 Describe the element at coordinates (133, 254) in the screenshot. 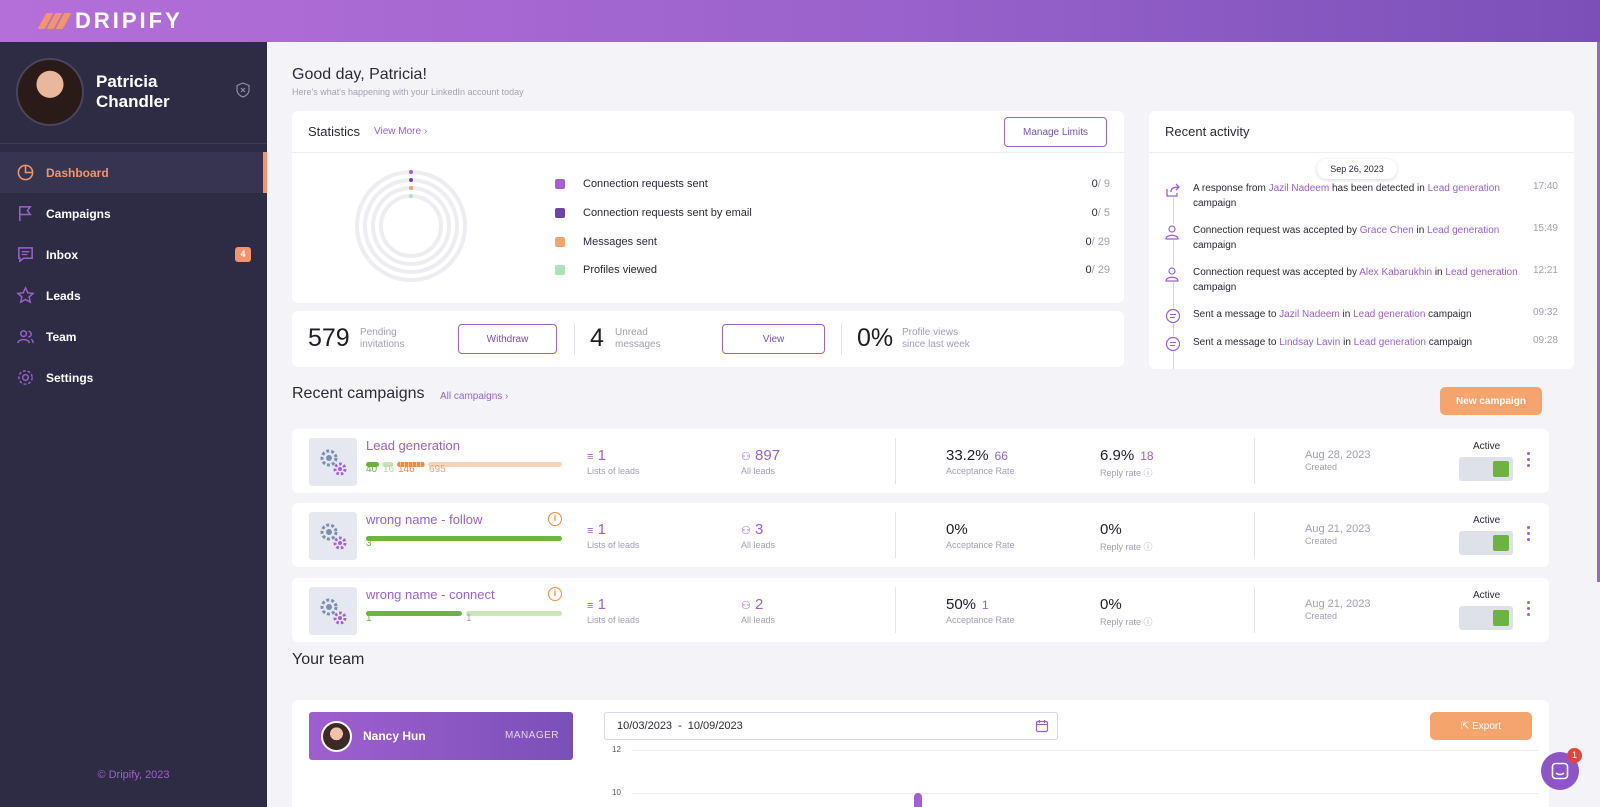

I see `sidebar-item-inbox: Inbox 4` at that location.